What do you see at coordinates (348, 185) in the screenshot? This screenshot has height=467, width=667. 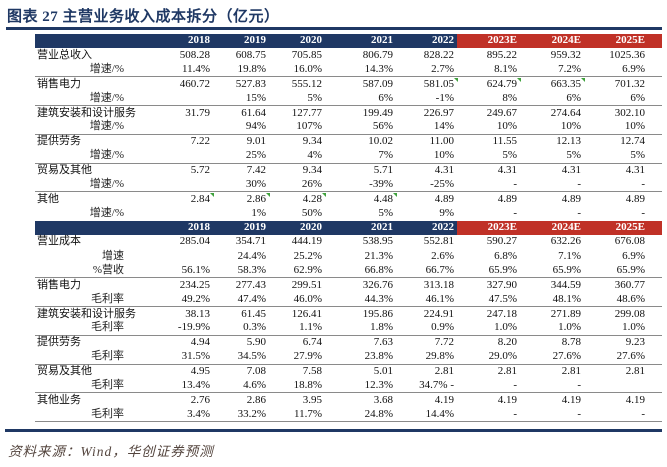 I see `table-row: 增速/% 30% 26% -39% -25% - - -` at bounding box center [348, 185].